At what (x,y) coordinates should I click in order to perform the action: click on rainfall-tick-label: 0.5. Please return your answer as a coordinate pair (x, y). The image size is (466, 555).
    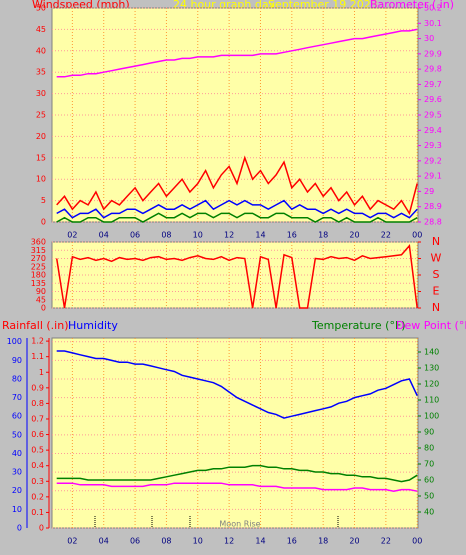
    Looking at the image, I should click on (37, 450).